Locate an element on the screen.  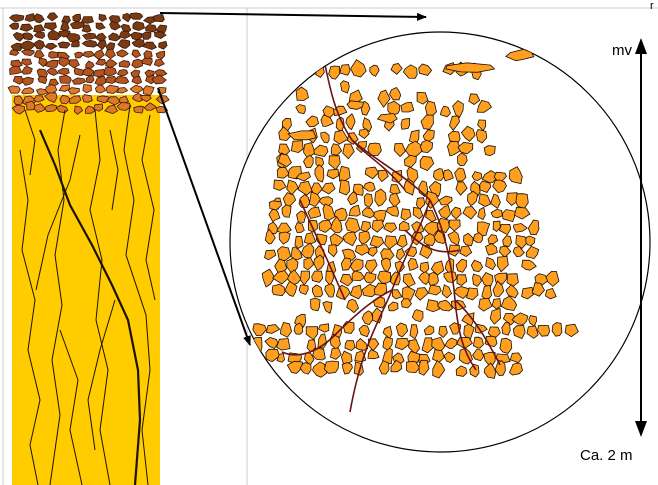
topsoil-aggregates is located at coordinates (88, 63).